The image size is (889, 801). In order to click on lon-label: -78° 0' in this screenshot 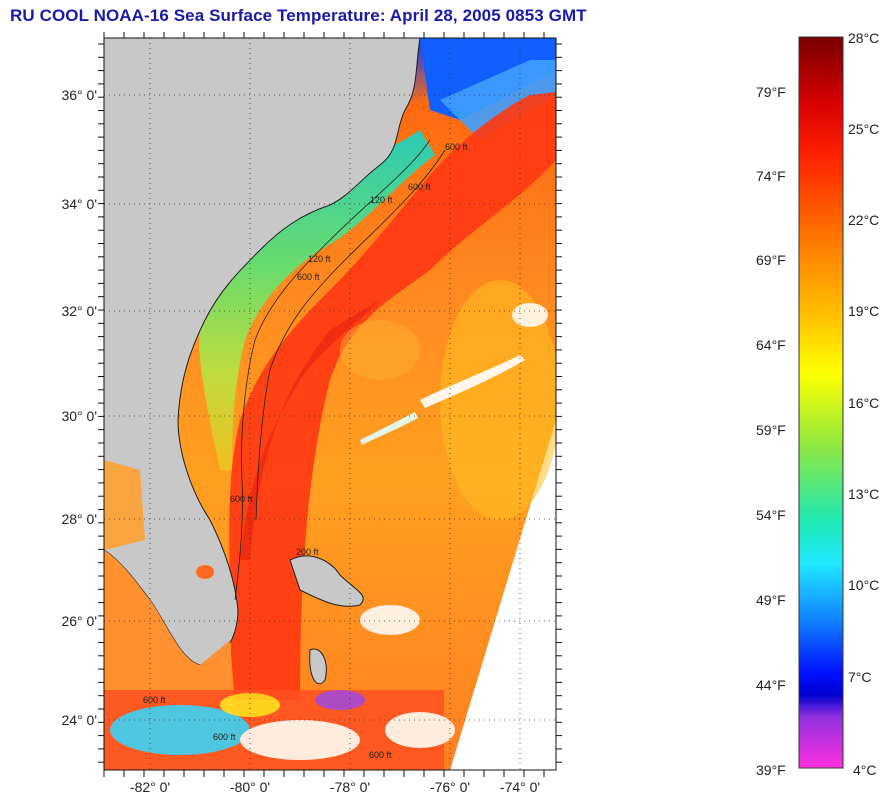, I will do `click(350, 787)`.